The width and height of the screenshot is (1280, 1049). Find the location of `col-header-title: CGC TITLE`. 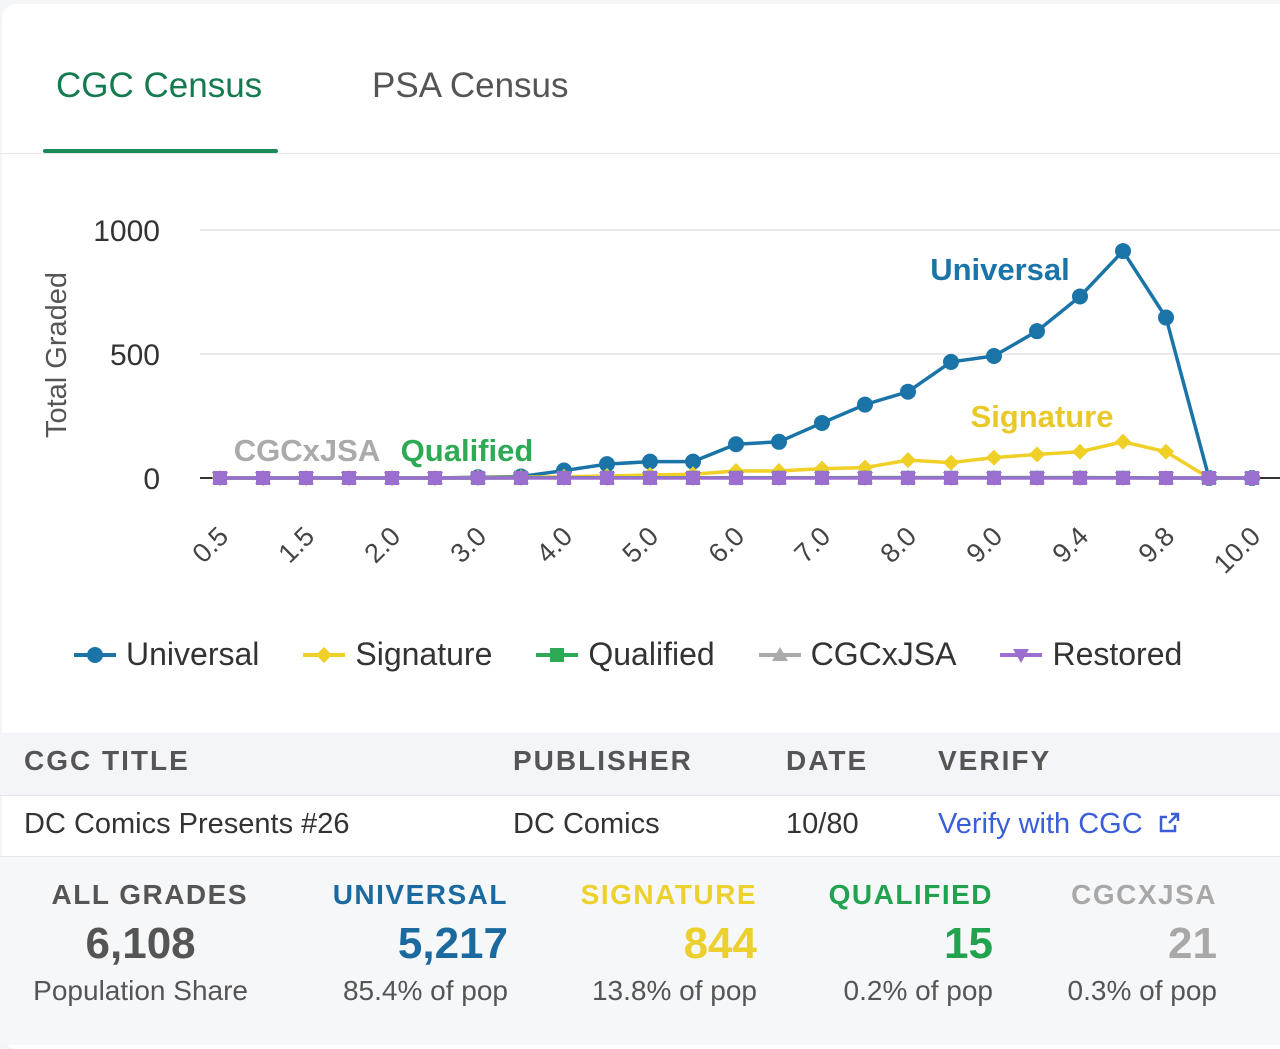

col-header-title: CGC TITLE is located at coordinates (107, 761).